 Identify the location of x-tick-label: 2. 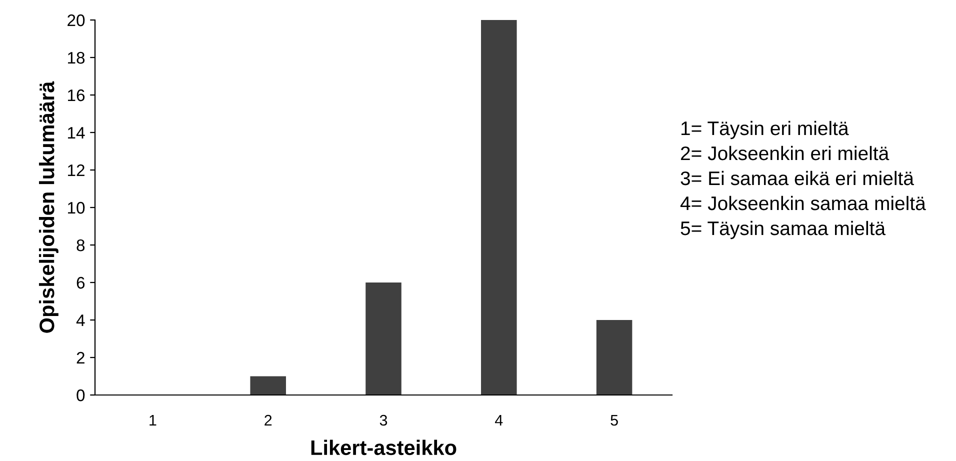
(268, 420).